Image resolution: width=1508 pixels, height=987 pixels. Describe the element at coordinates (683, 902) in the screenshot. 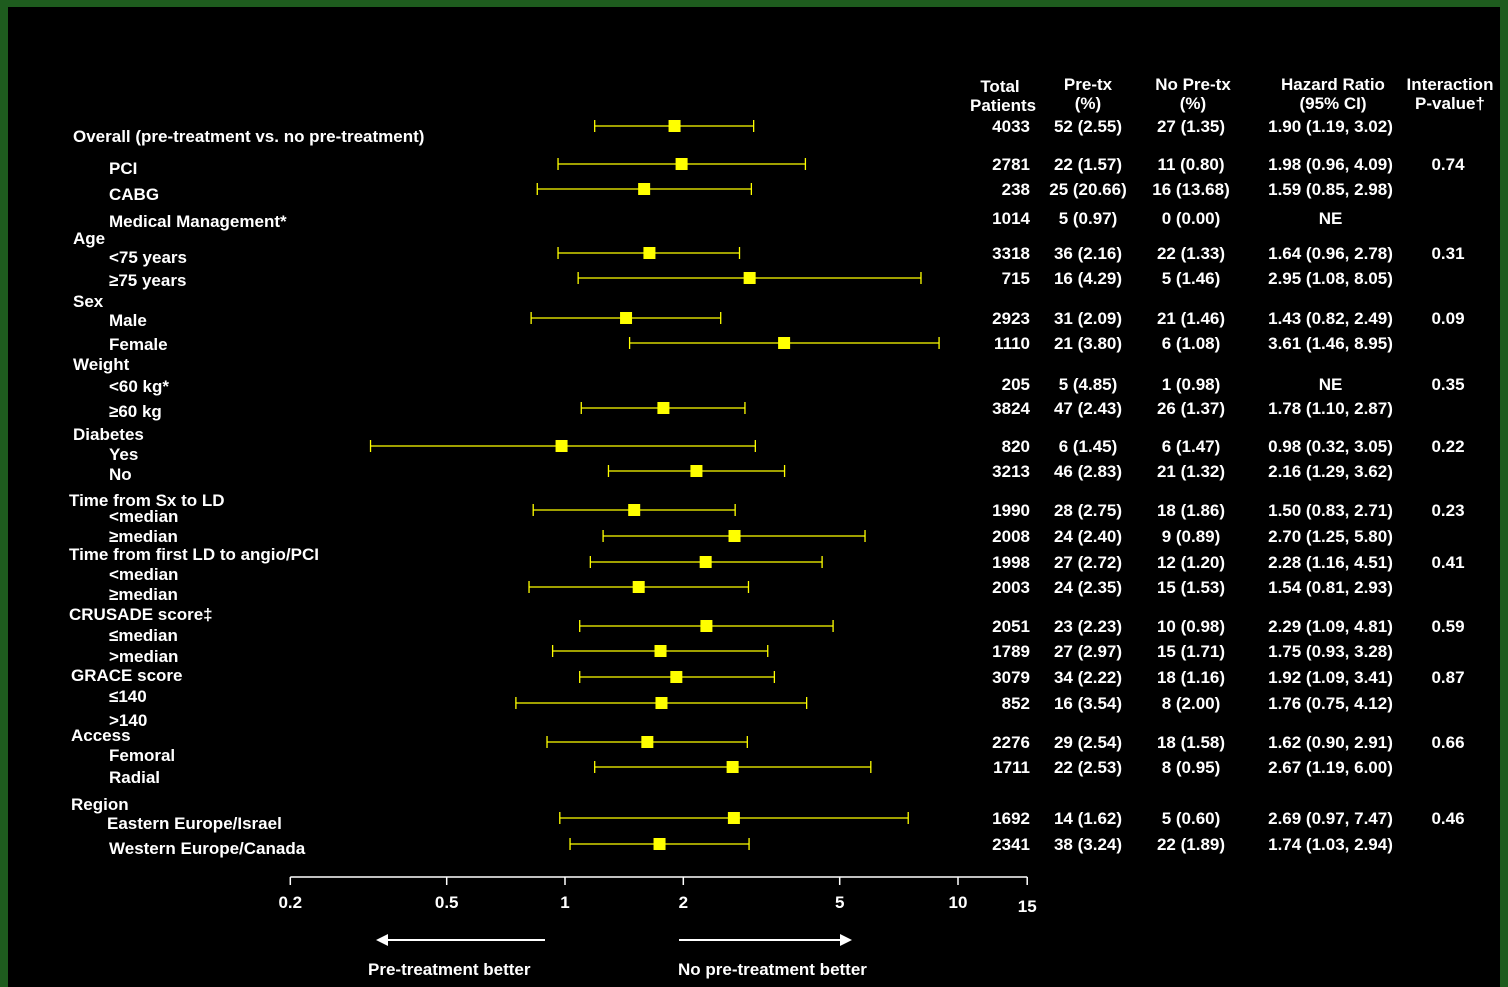

I see `x-tick-label: 2` at that location.